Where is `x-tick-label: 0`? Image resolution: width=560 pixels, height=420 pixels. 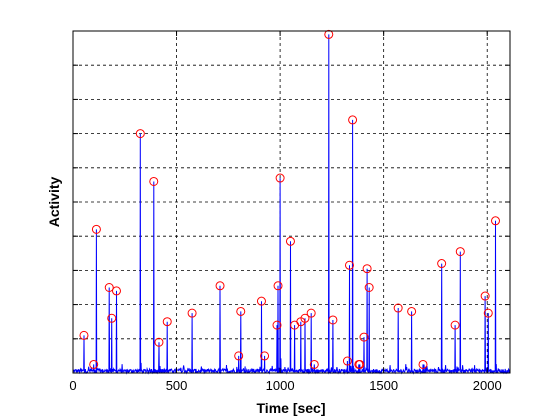
x-tick-label: 0 is located at coordinates (72, 385).